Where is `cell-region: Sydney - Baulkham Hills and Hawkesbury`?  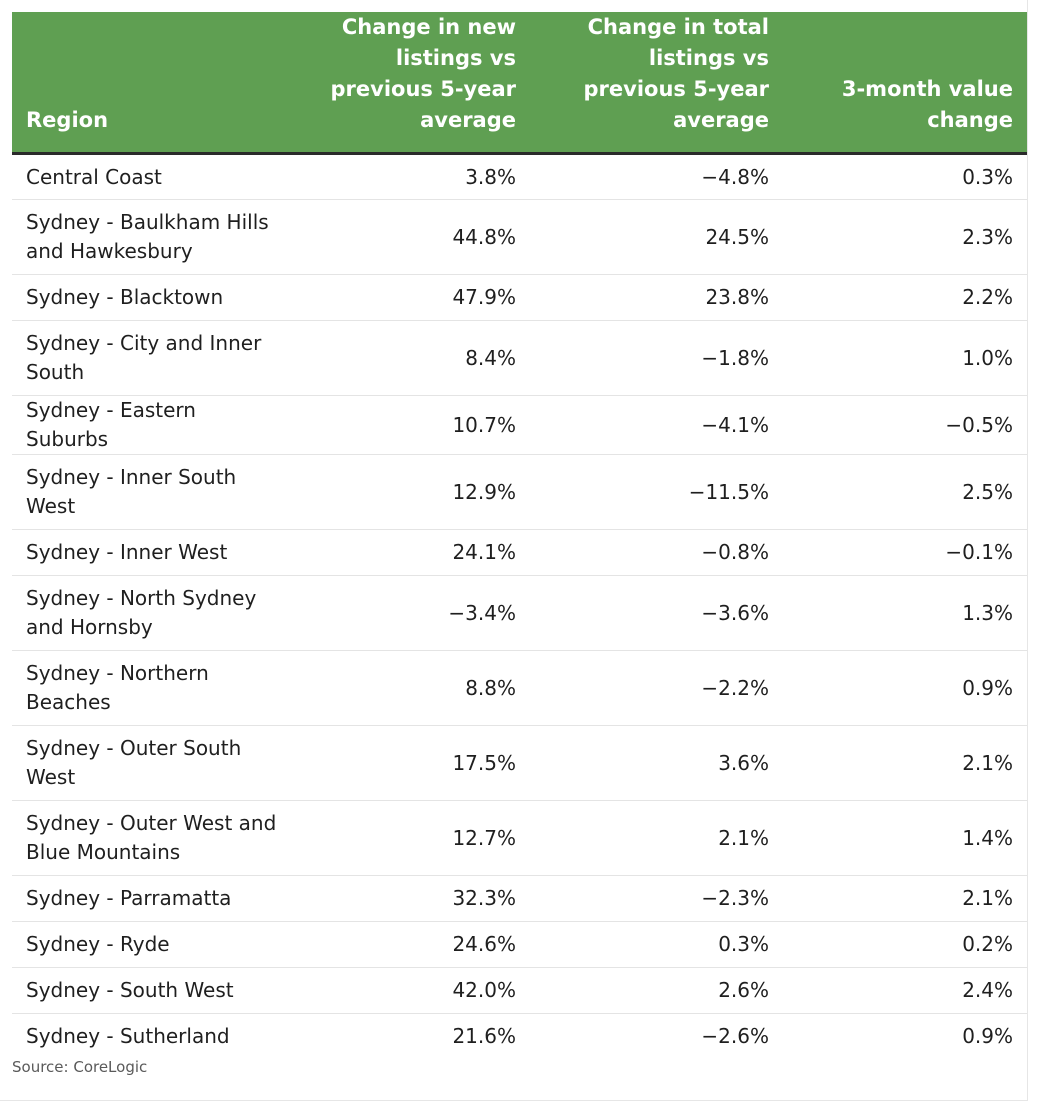 cell-region: Sydney - Baulkham Hills and Hawkesbury is located at coordinates (154, 237).